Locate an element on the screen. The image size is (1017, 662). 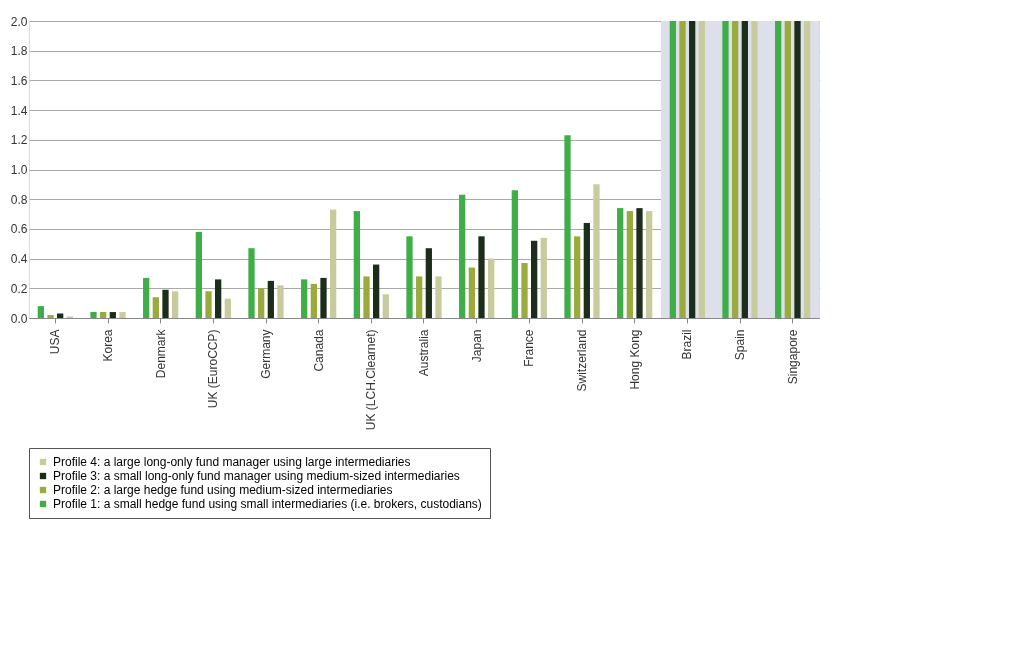
legend-label: Profile 4: a large long-only fund manager using large intermediaries is located at coordinates (232, 462).